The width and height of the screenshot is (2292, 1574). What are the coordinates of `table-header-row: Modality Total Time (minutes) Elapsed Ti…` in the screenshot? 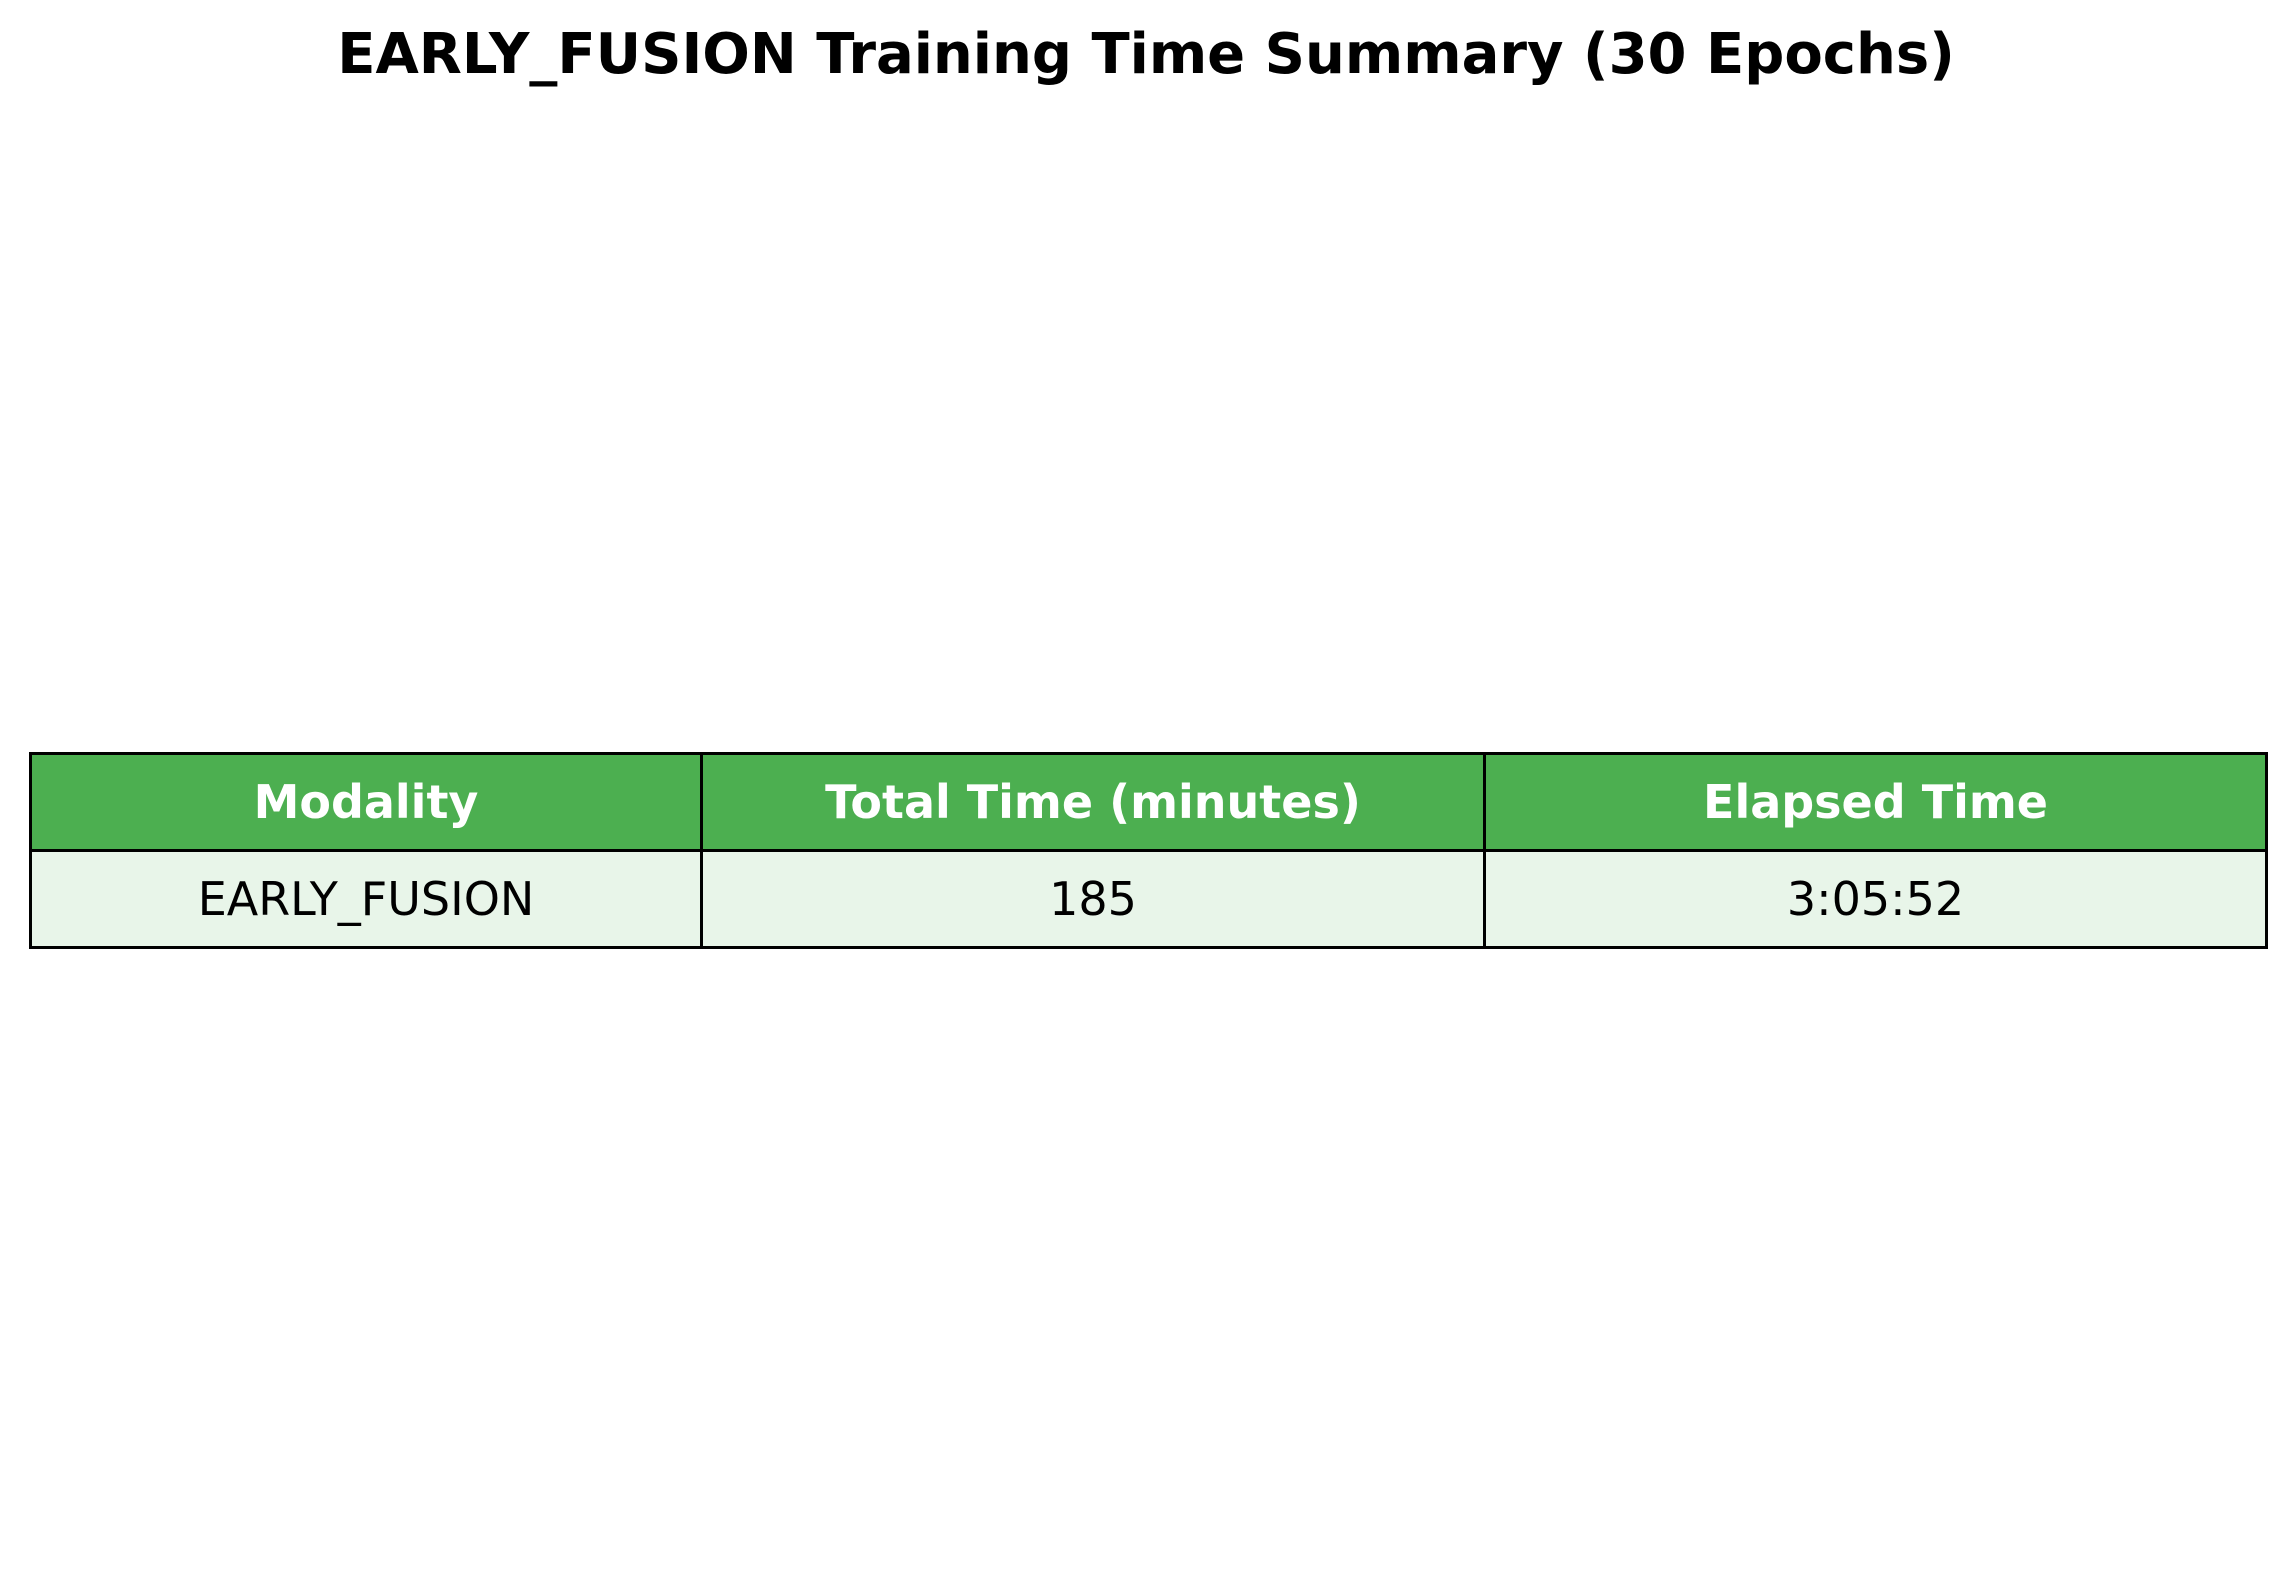 It's located at (1148, 802).